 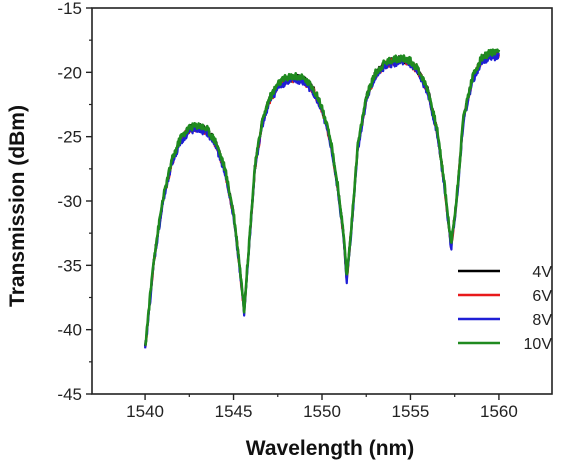 I want to click on legend: 4V 6V 8V 10V, so click(x=505, y=308).